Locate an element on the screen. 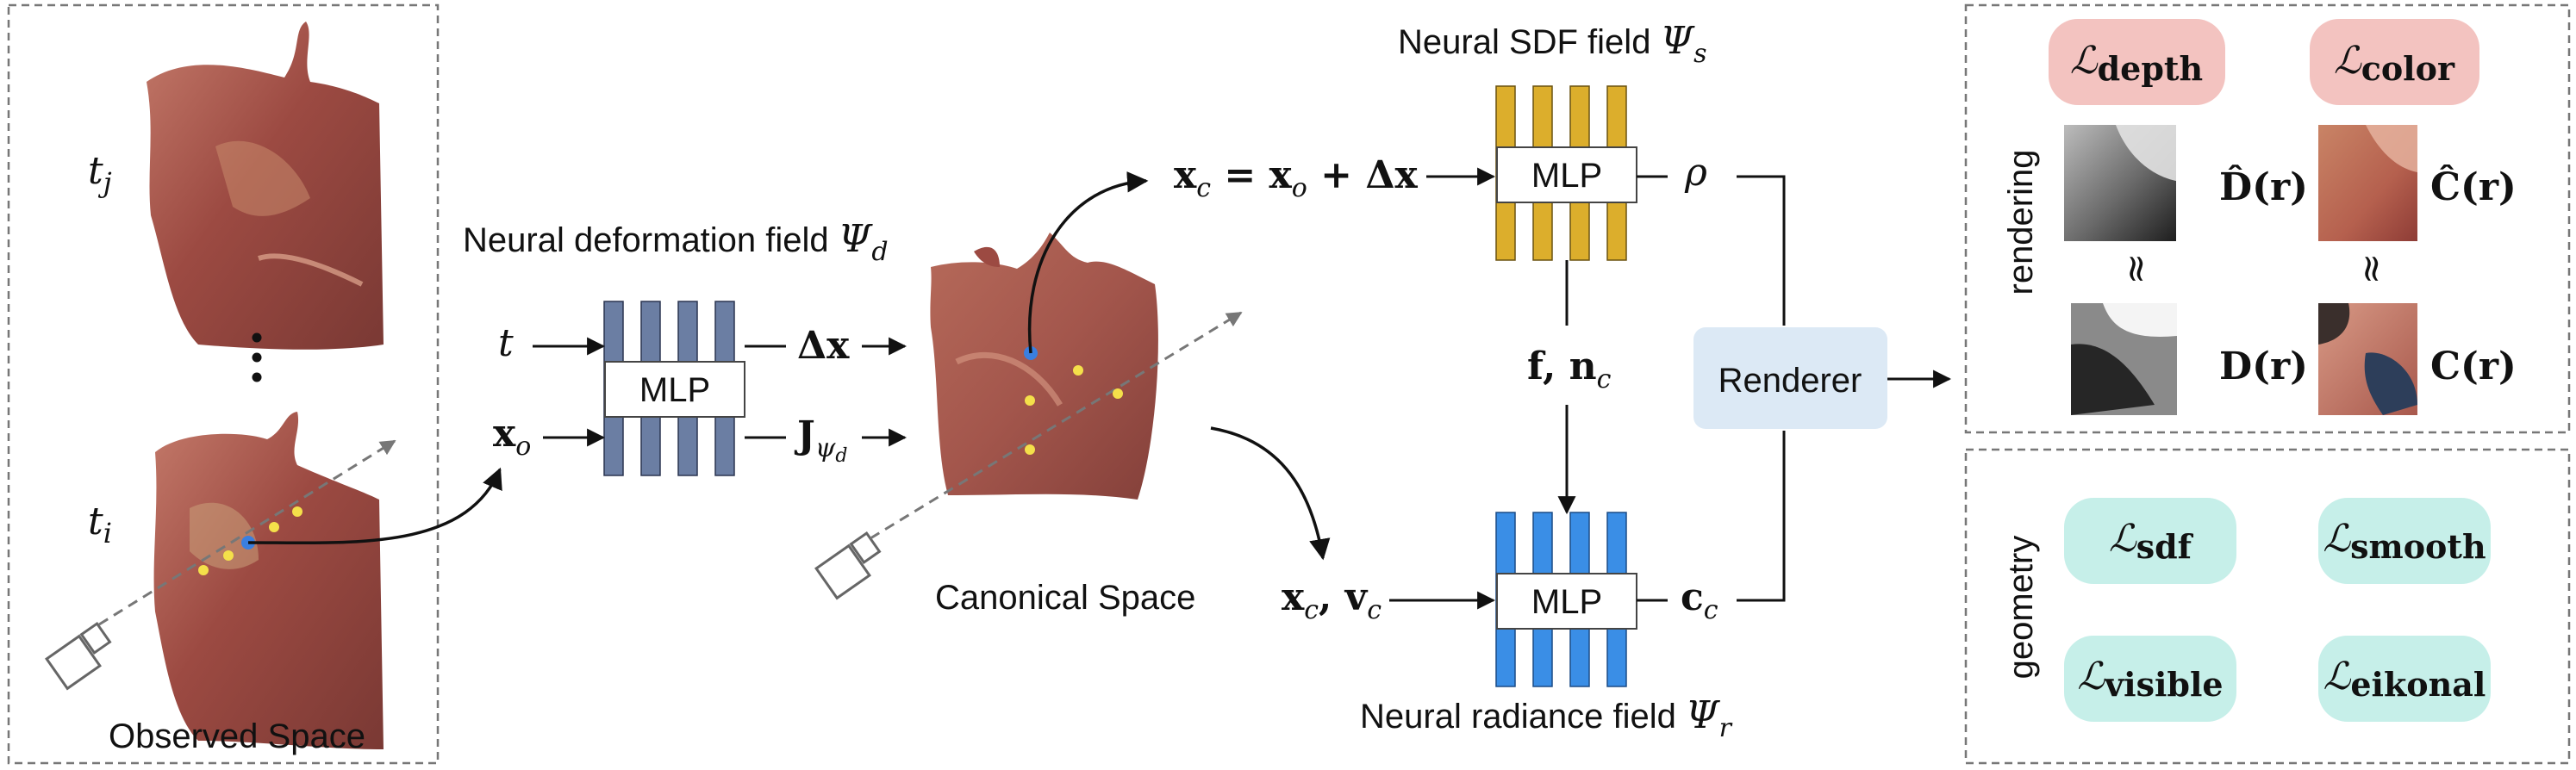  deformation-field-title: Neural deformation field Ψd is located at coordinates (676, 242).